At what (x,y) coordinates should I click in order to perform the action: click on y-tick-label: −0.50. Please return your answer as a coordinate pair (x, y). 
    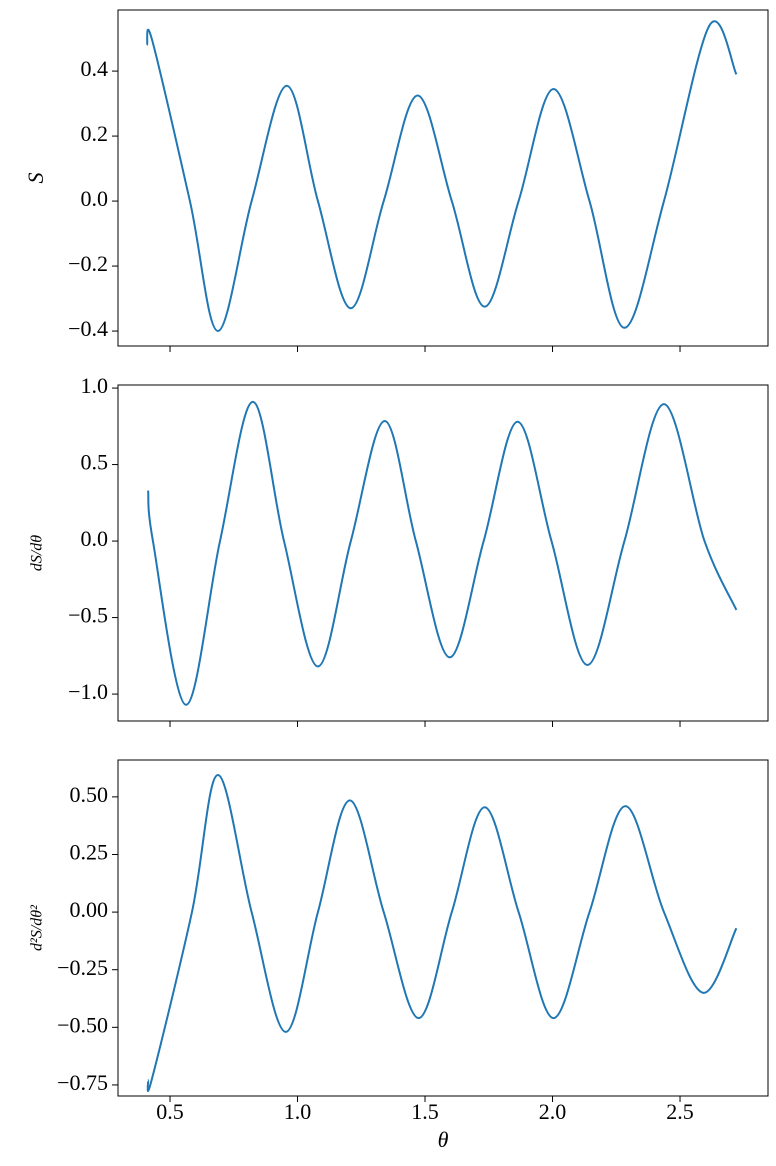
    Looking at the image, I should click on (82, 1024).